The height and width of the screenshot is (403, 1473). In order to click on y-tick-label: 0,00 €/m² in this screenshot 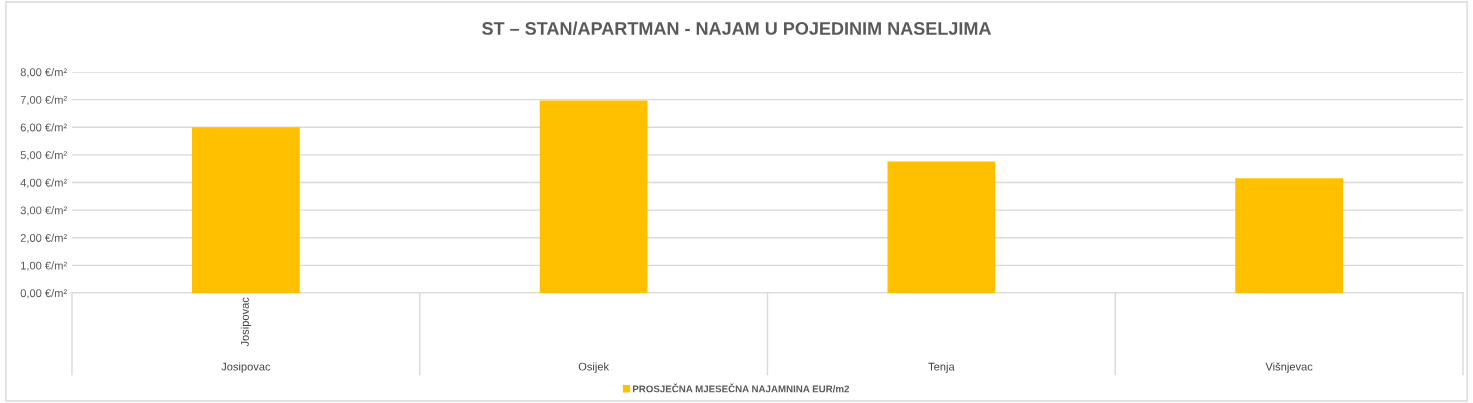, I will do `click(43, 293)`.